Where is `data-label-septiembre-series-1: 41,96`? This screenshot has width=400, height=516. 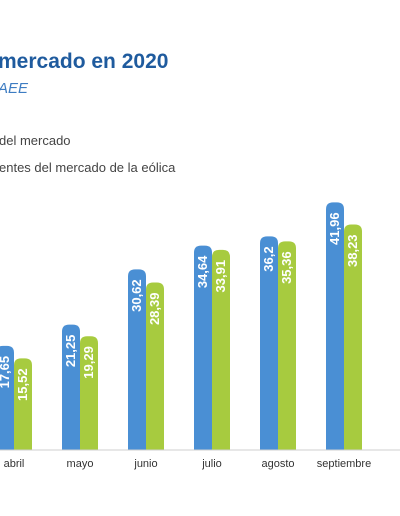 data-label-septiembre-series-1: 41,96 is located at coordinates (334, 228).